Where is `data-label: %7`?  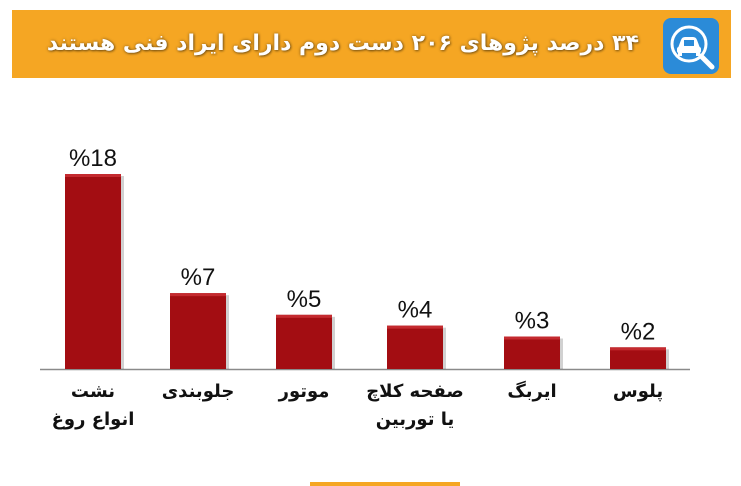 data-label: %7 is located at coordinates (198, 277).